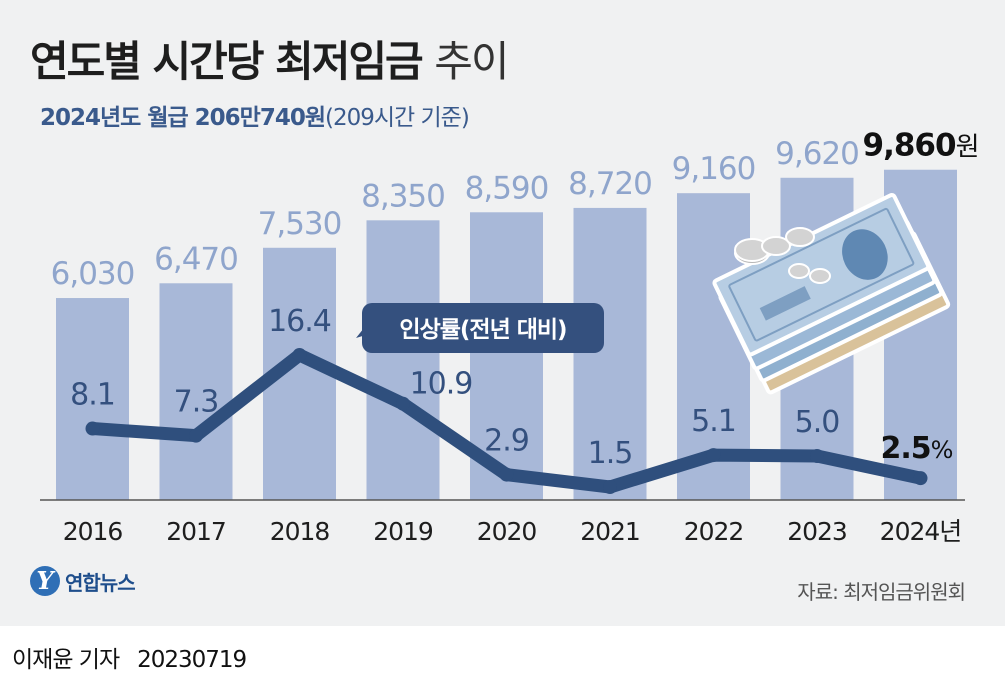 The width and height of the screenshot is (1005, 676). Describe the element at coordinates (403, 403) in the screenshot. I see `rate-point-2019` at that location.